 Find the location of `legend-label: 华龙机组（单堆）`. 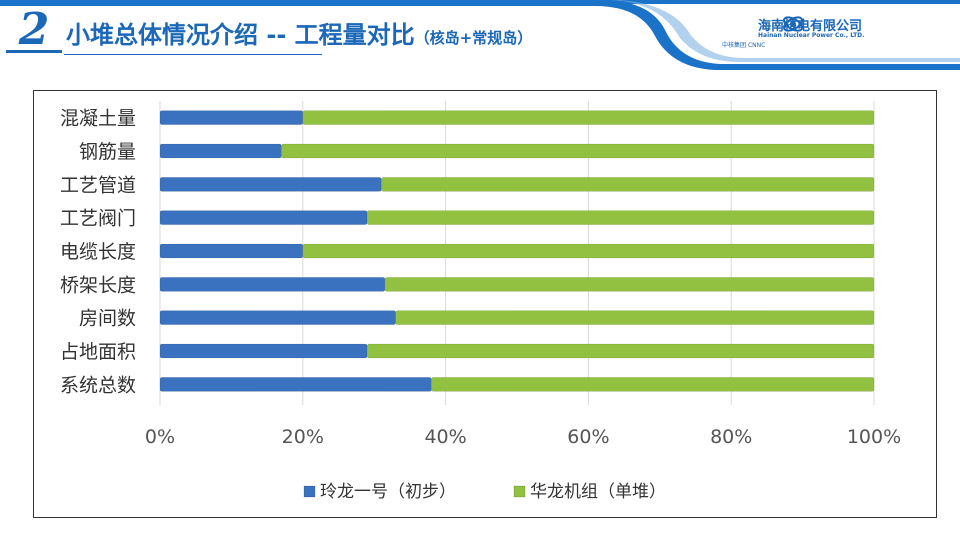

legend-label: 华龙机组（单堆） is located at coordinates (598, 492).